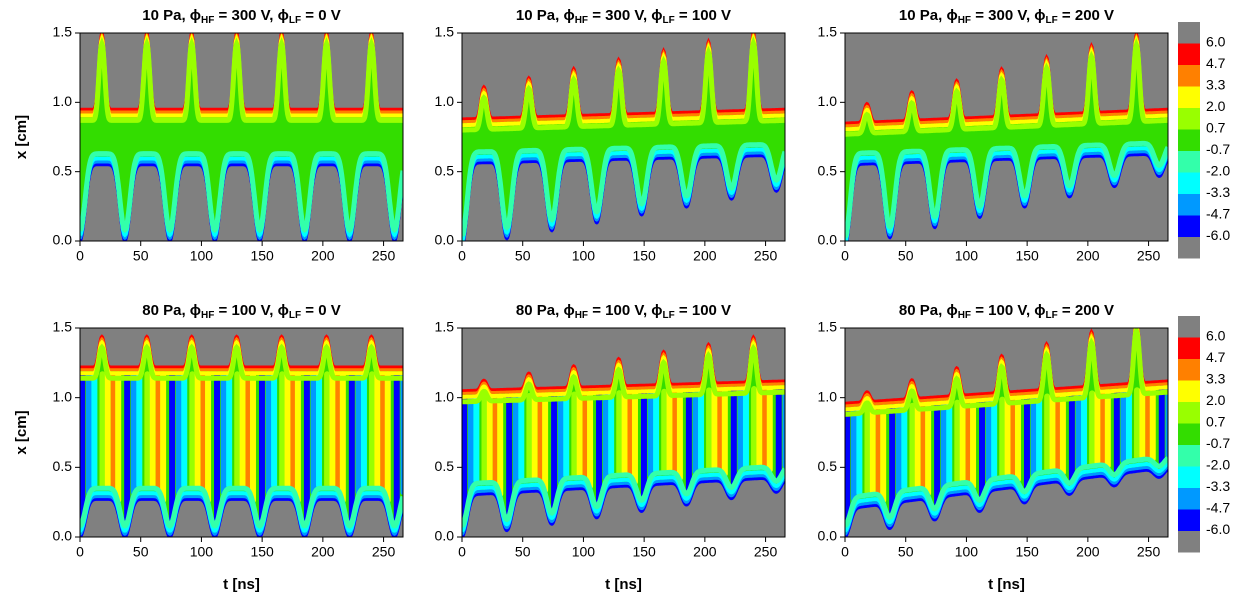  Describe the element at coordinates (623, 137) in the screenshot. I see `plasma-region` at that location.